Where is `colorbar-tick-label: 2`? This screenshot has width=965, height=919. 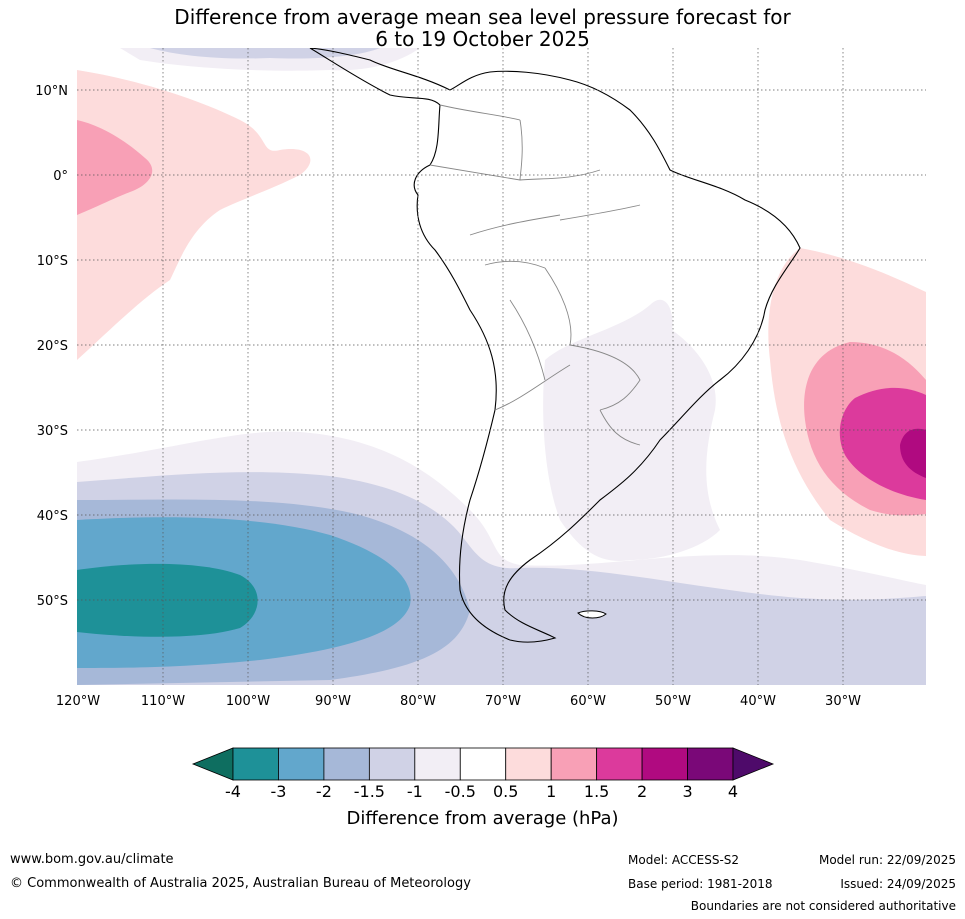 colorbar-tick-label: 2 is located at coordinates (642, 791).